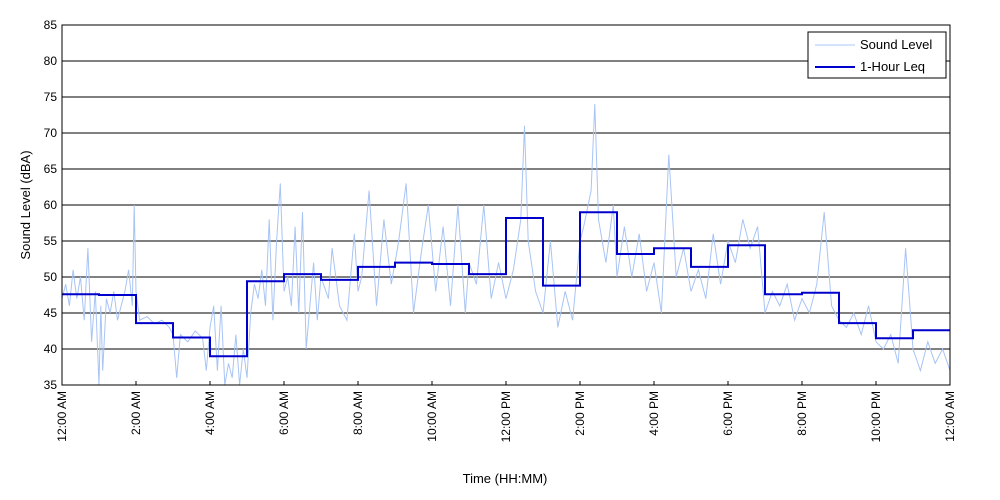 This screenshot has height=500, width=1000. I want to click on y-tick-label: 50, so click(51, 277).